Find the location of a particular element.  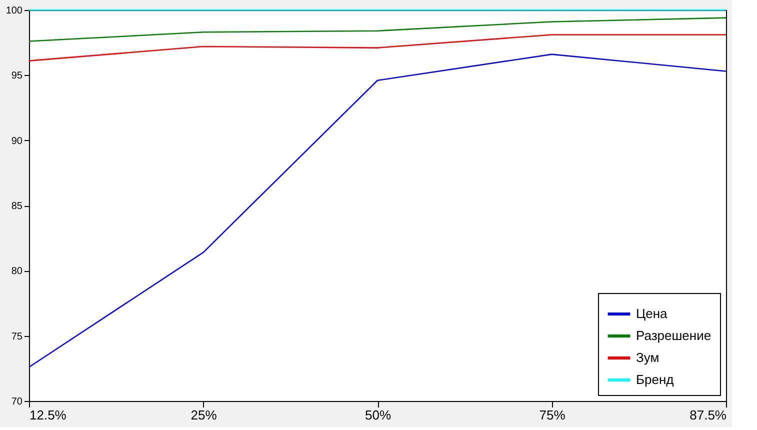

y-tick-label: 85 is located at coordinates (17, 206).